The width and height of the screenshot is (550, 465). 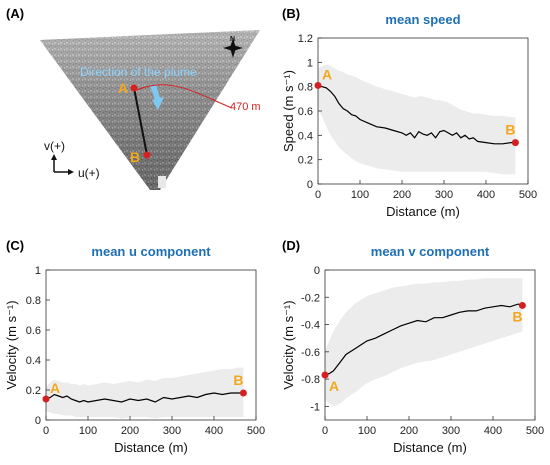 I want to click on distance-label: 470 m, so click(x=245, y=107).